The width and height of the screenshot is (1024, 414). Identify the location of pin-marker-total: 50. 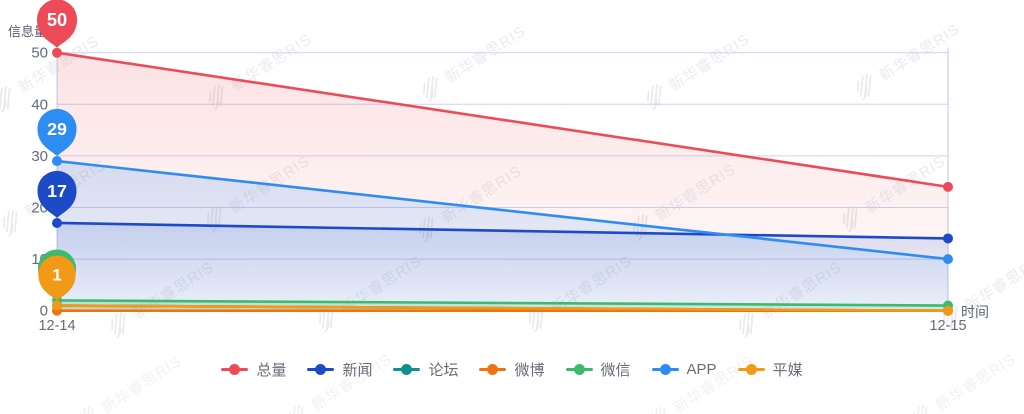
(57, 24).